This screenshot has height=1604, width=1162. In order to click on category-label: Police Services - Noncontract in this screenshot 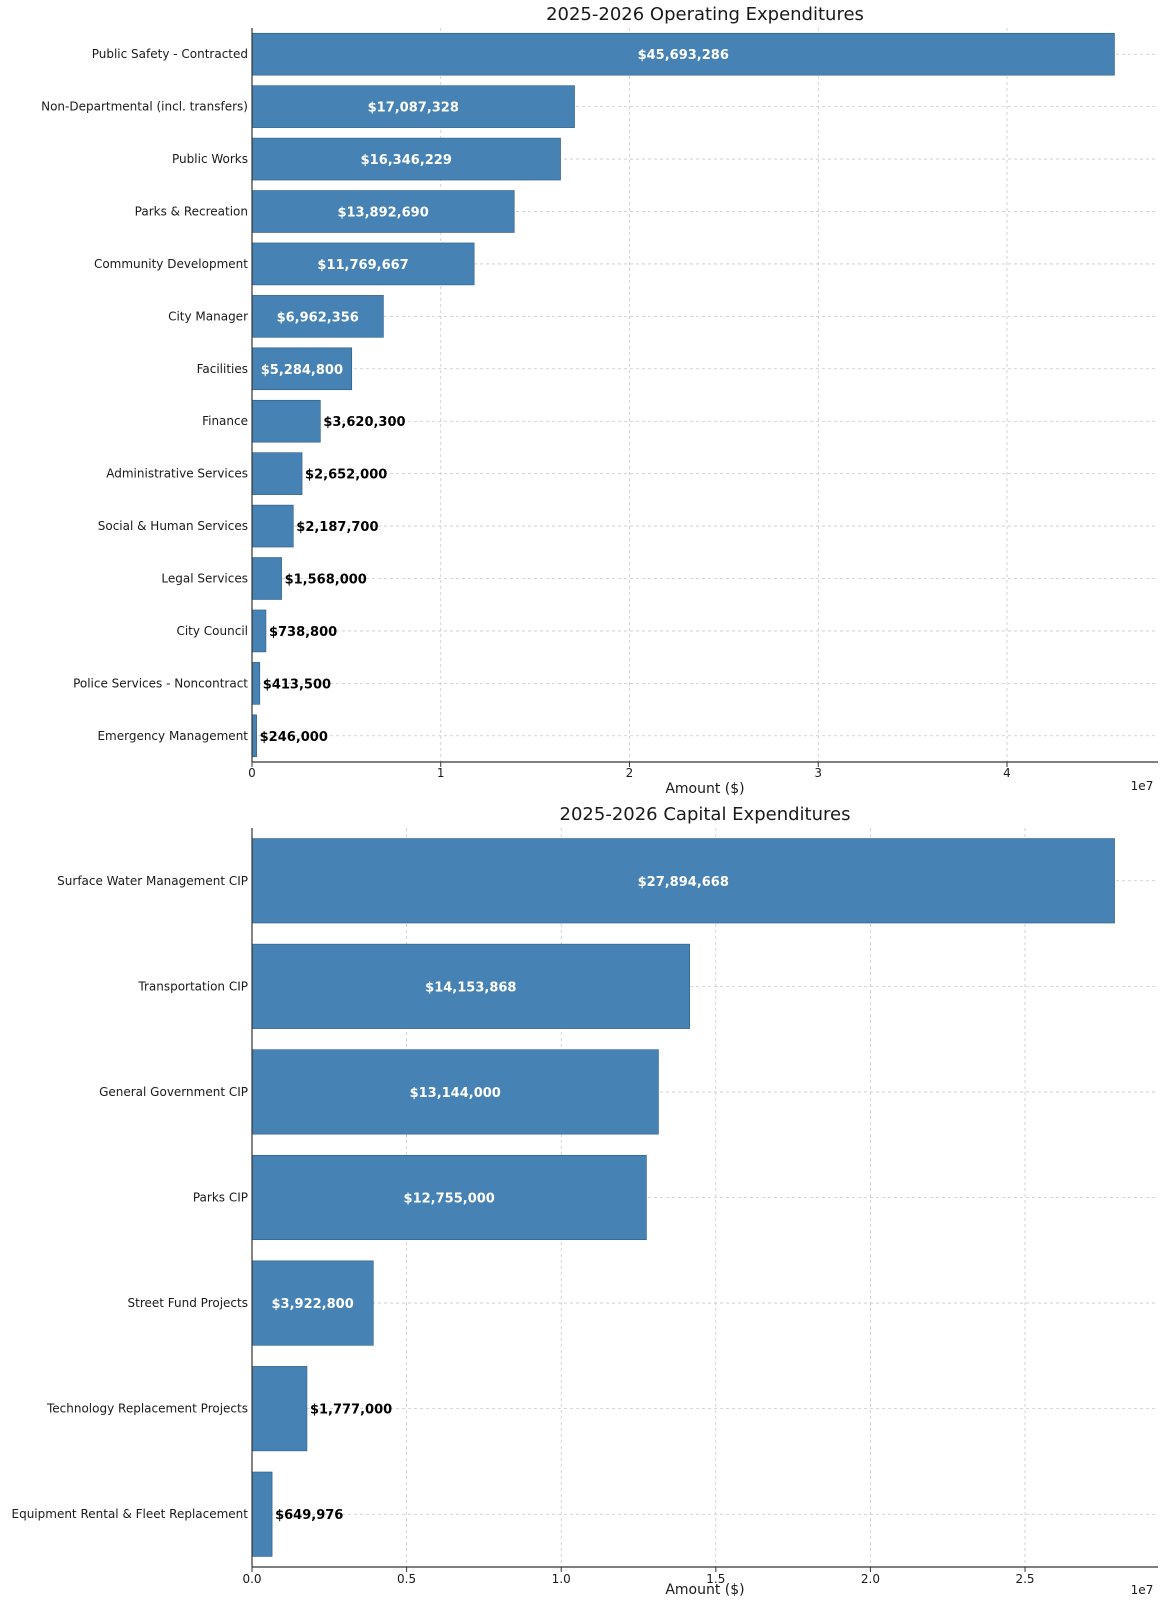, I will do `click(160, 683)`.